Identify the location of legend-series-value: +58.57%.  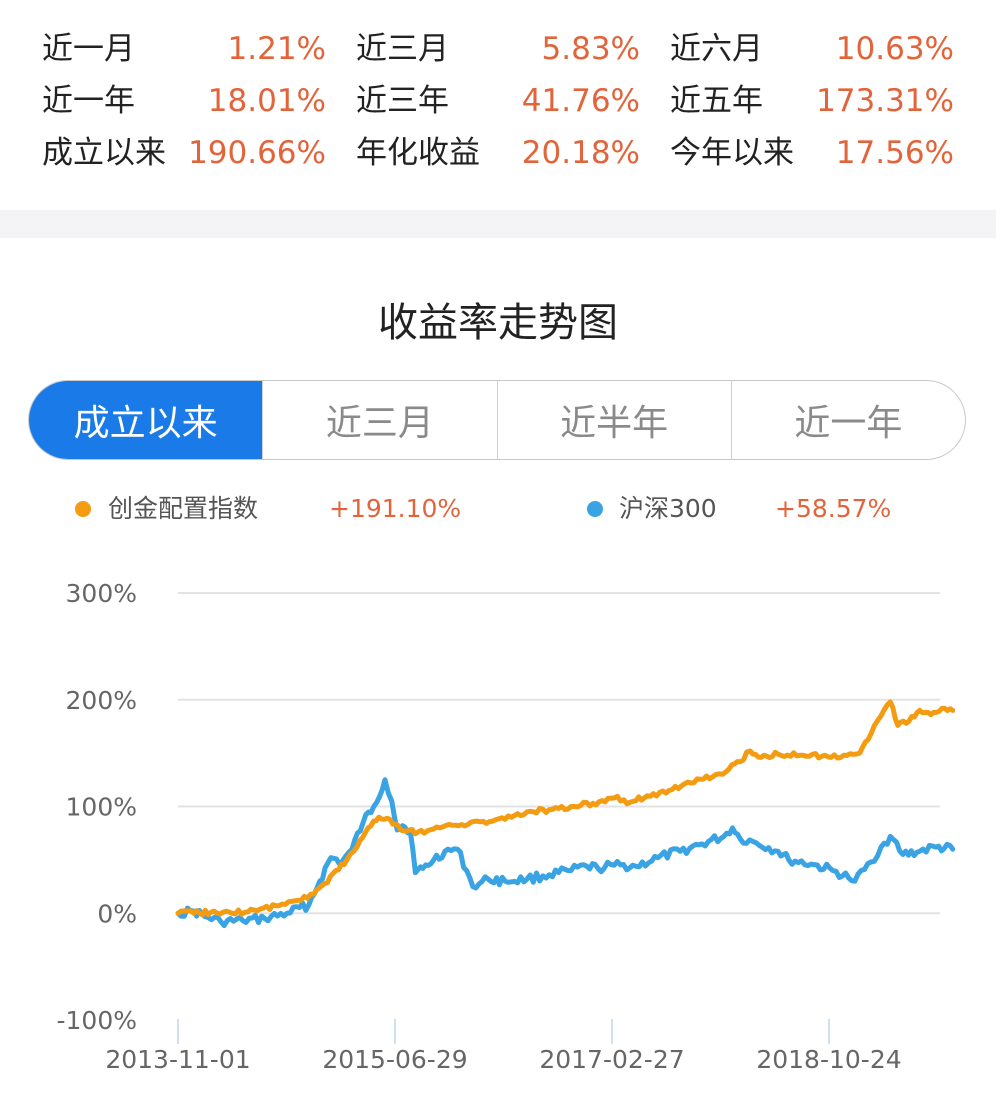
(833, 508).